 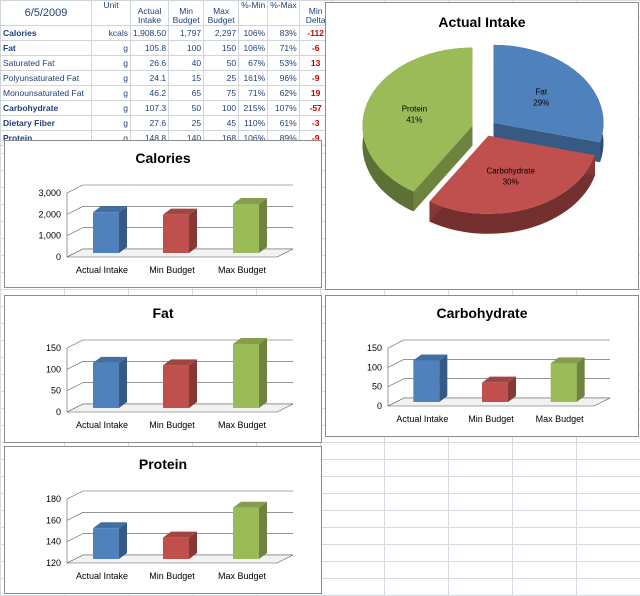 What do you see at coordinates (49, 193) in the screenshot?
I see `y-tick-label: 3,000` at bounding box center [49, 193].